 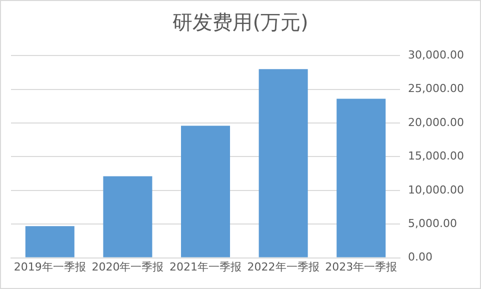 What do you see at coordinates (206, 267) in the screenshot?
I see `x-tick-label: 2021年一季报` at bounding box center [206, 267].